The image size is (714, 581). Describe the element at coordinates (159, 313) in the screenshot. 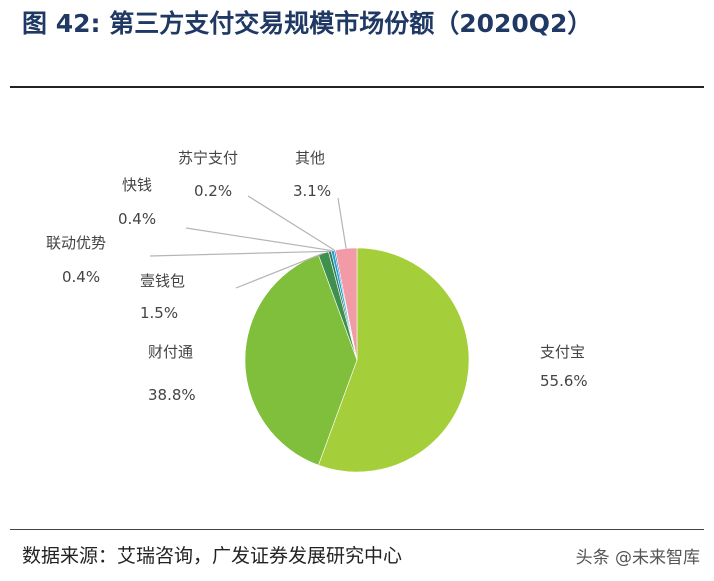

I see `slice-value-label-2: 1.5%` at that location.